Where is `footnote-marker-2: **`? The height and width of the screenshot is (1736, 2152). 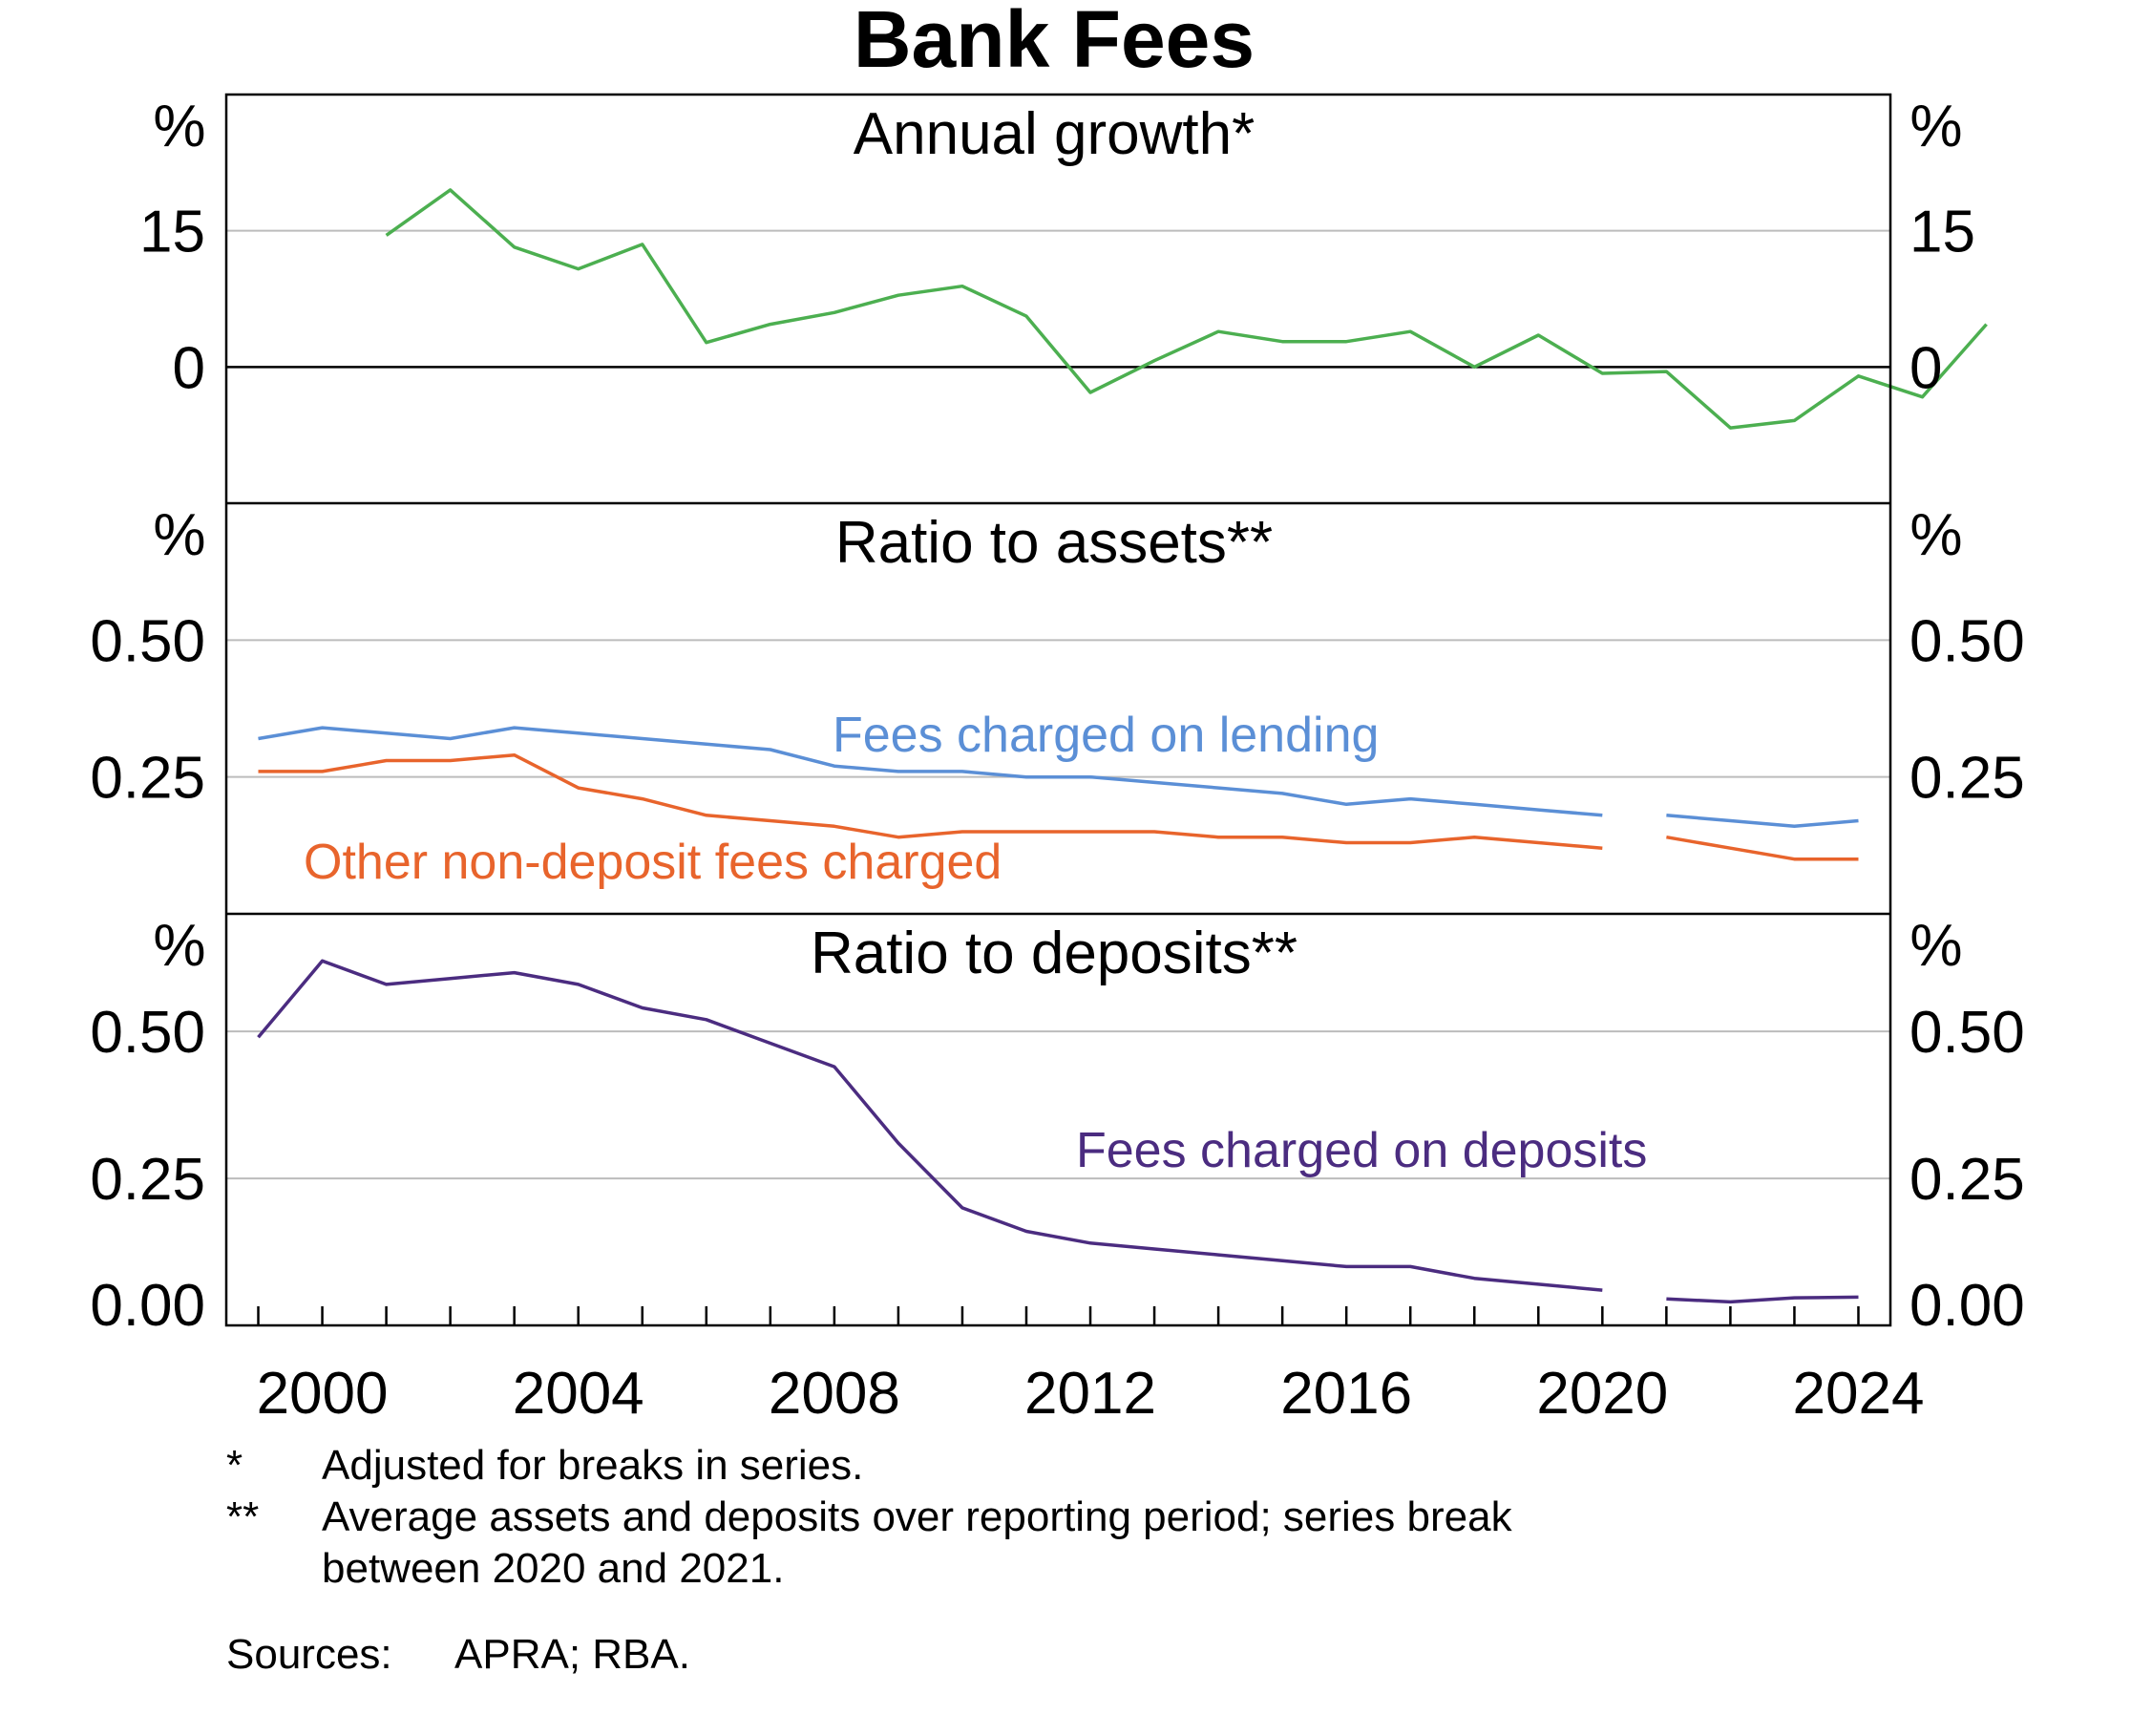 footnote-marker-2: ** is located at coordinates (243, 1516).